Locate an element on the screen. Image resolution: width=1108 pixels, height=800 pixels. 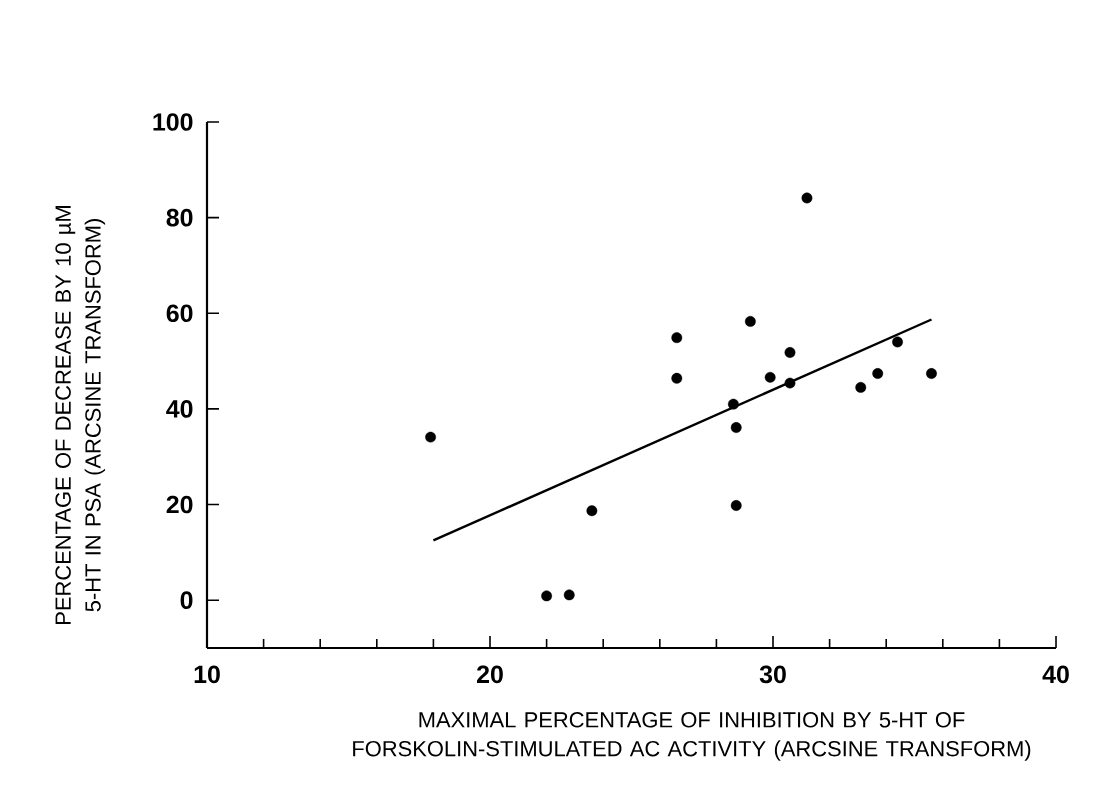
x-tick-label: 20 is located at coordinates (490, 674).